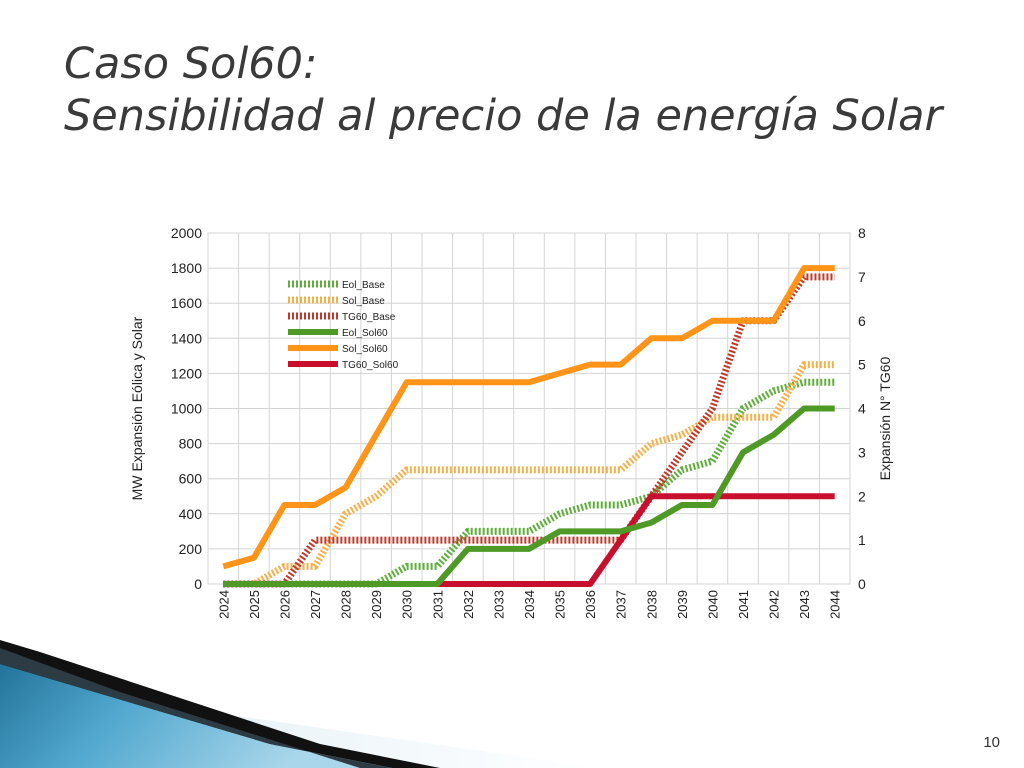 This screenshot has width=1024, height=768. Describe the element at coordinates (186, 338) in the screenshot. I see `y-tick-label-7: 1400` at that location.